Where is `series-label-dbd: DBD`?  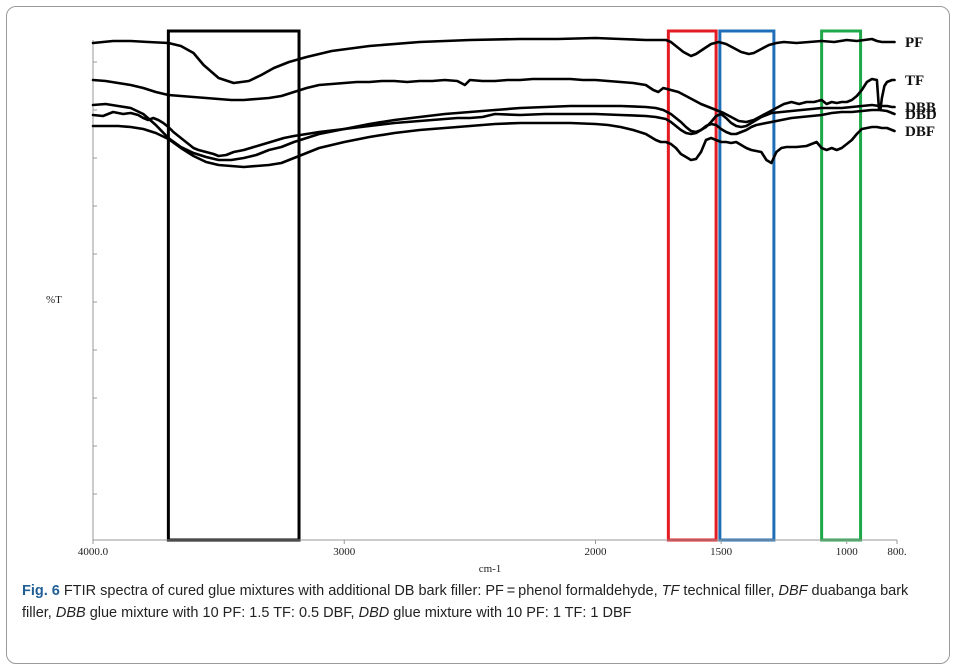 series-label-dbd: DBD is located at coordinates (921, 115).